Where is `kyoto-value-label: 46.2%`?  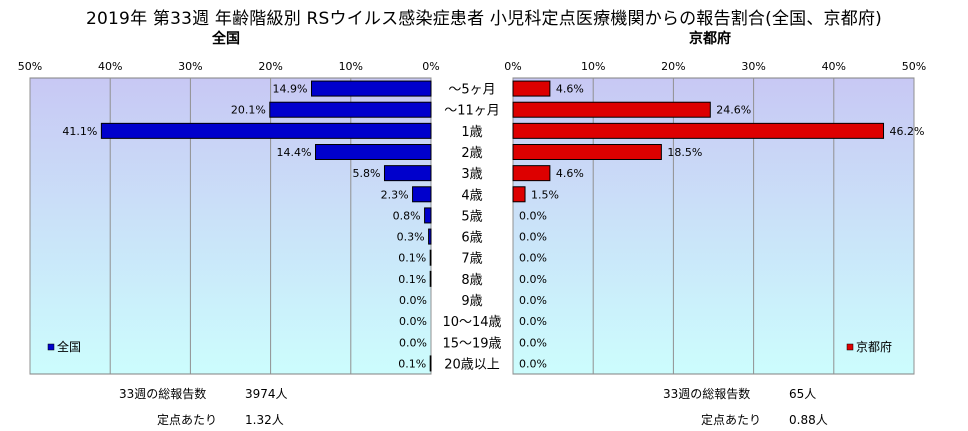 kyoto-value-label: 46.2% is located at coordinates (907, 131).